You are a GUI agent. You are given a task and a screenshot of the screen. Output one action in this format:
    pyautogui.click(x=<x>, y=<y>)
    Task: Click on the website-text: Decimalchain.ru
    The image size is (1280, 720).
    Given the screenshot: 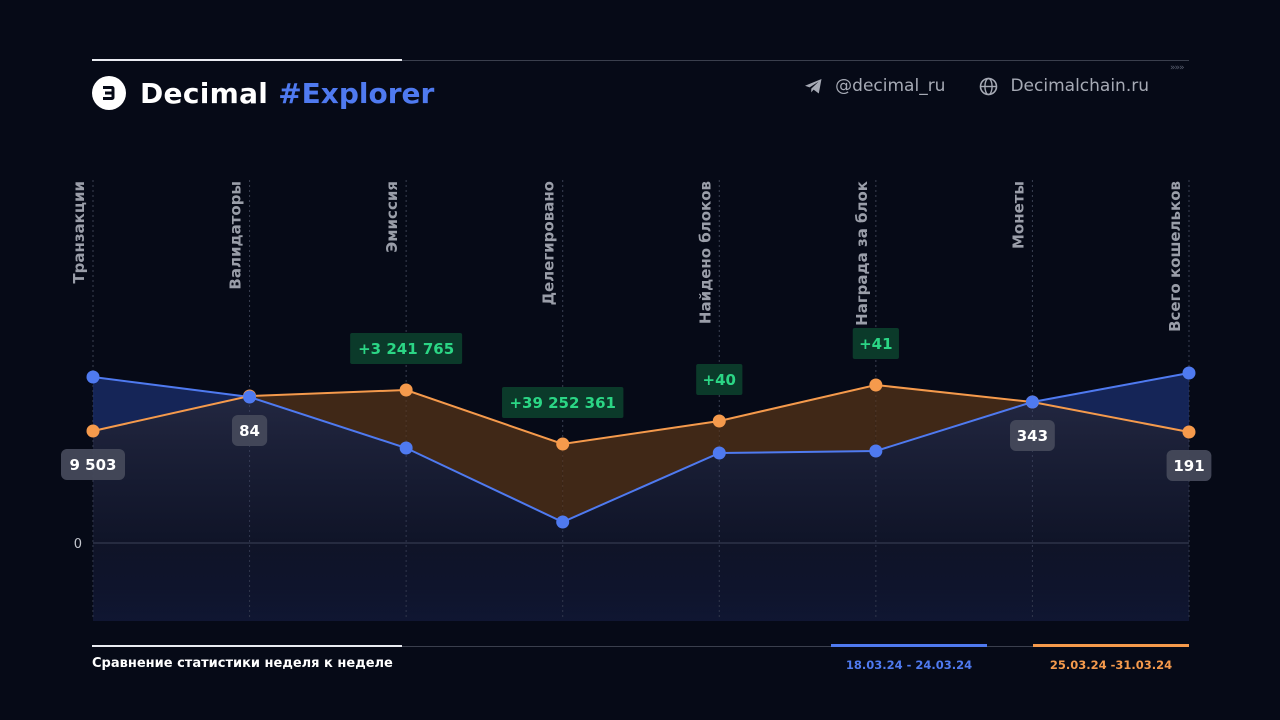 What is the action you would take?
    pyautogui.click(x=1079, y=86)
    